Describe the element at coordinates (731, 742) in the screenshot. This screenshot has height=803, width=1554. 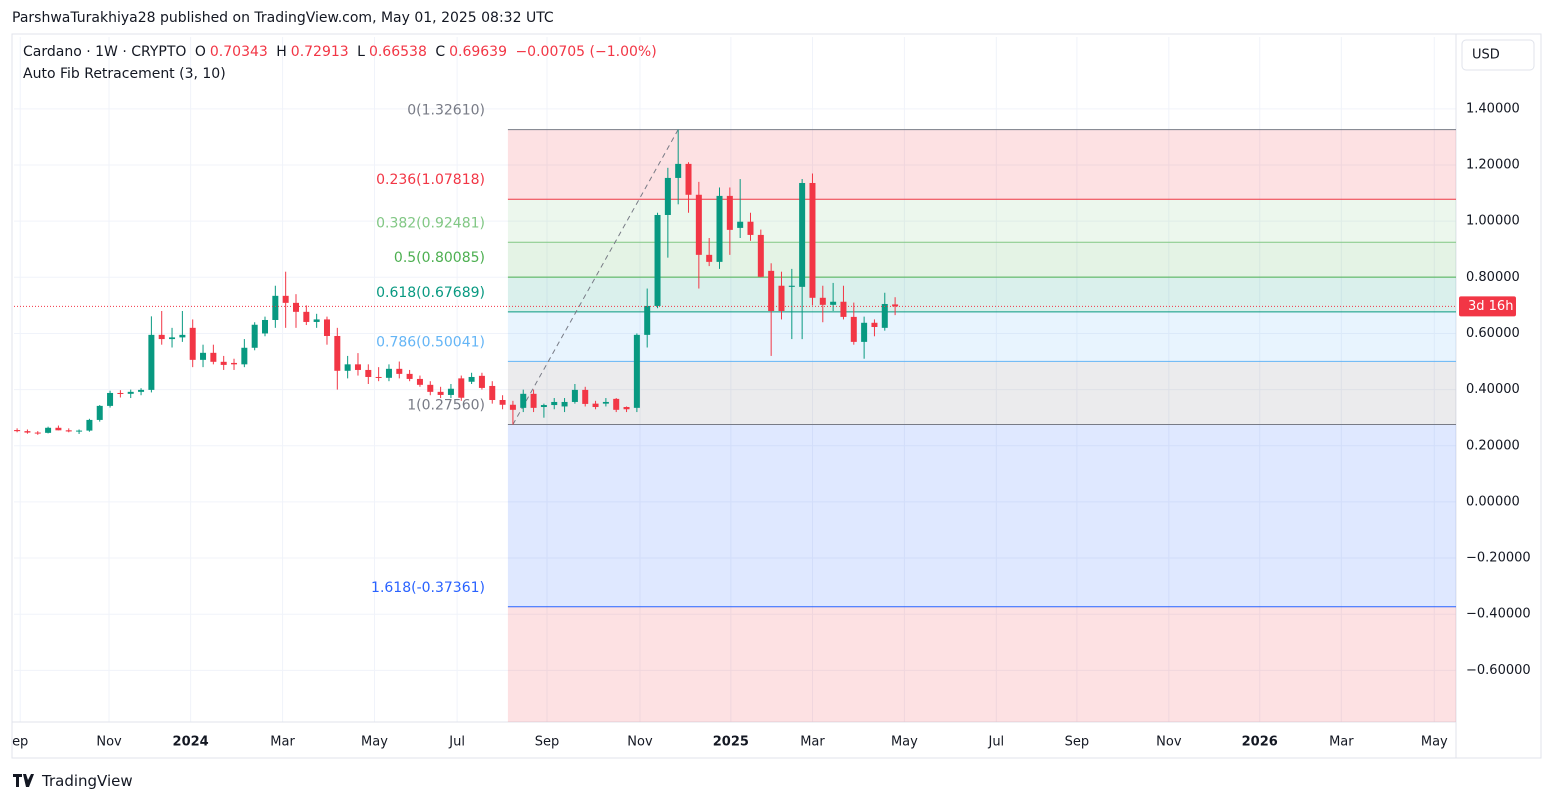
I see `x-tick-label: 2025` at that location.